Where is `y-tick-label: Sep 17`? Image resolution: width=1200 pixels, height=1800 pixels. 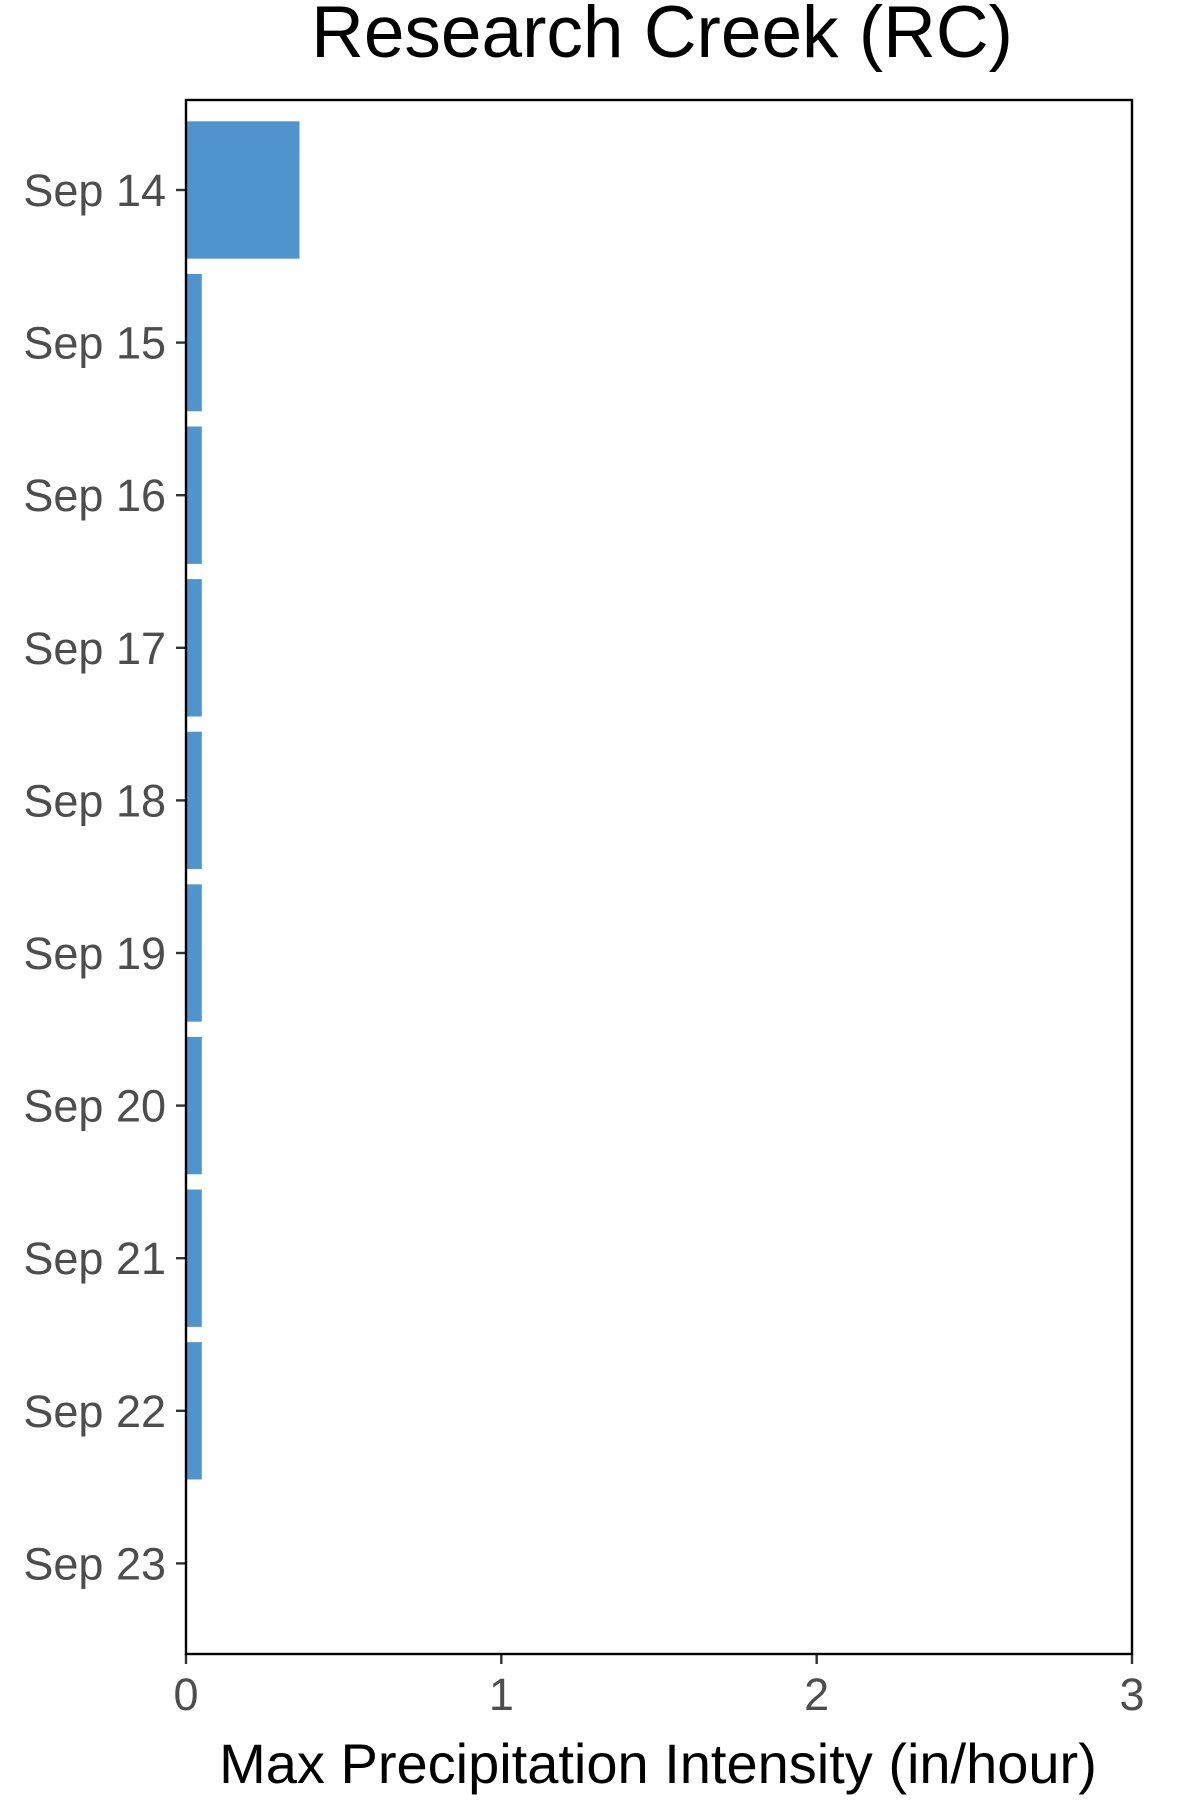
y-tick-label: Sep 17 is located at coordinates (94, 648).